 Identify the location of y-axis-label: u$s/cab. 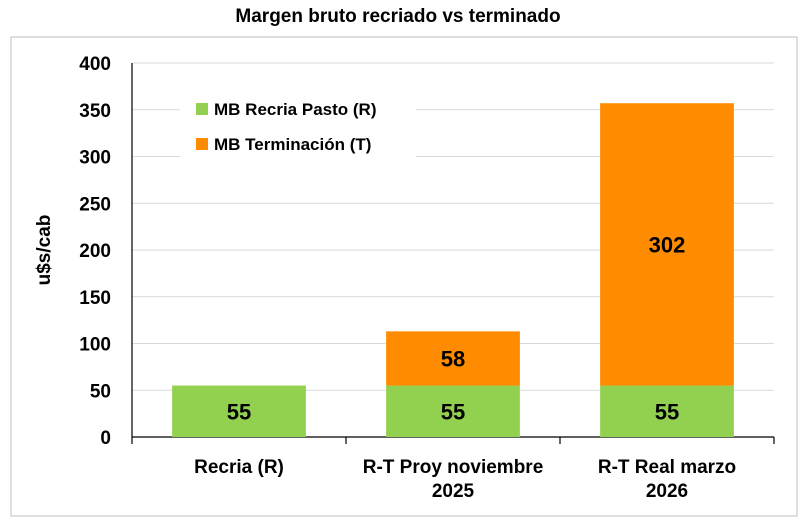
(44, 250).